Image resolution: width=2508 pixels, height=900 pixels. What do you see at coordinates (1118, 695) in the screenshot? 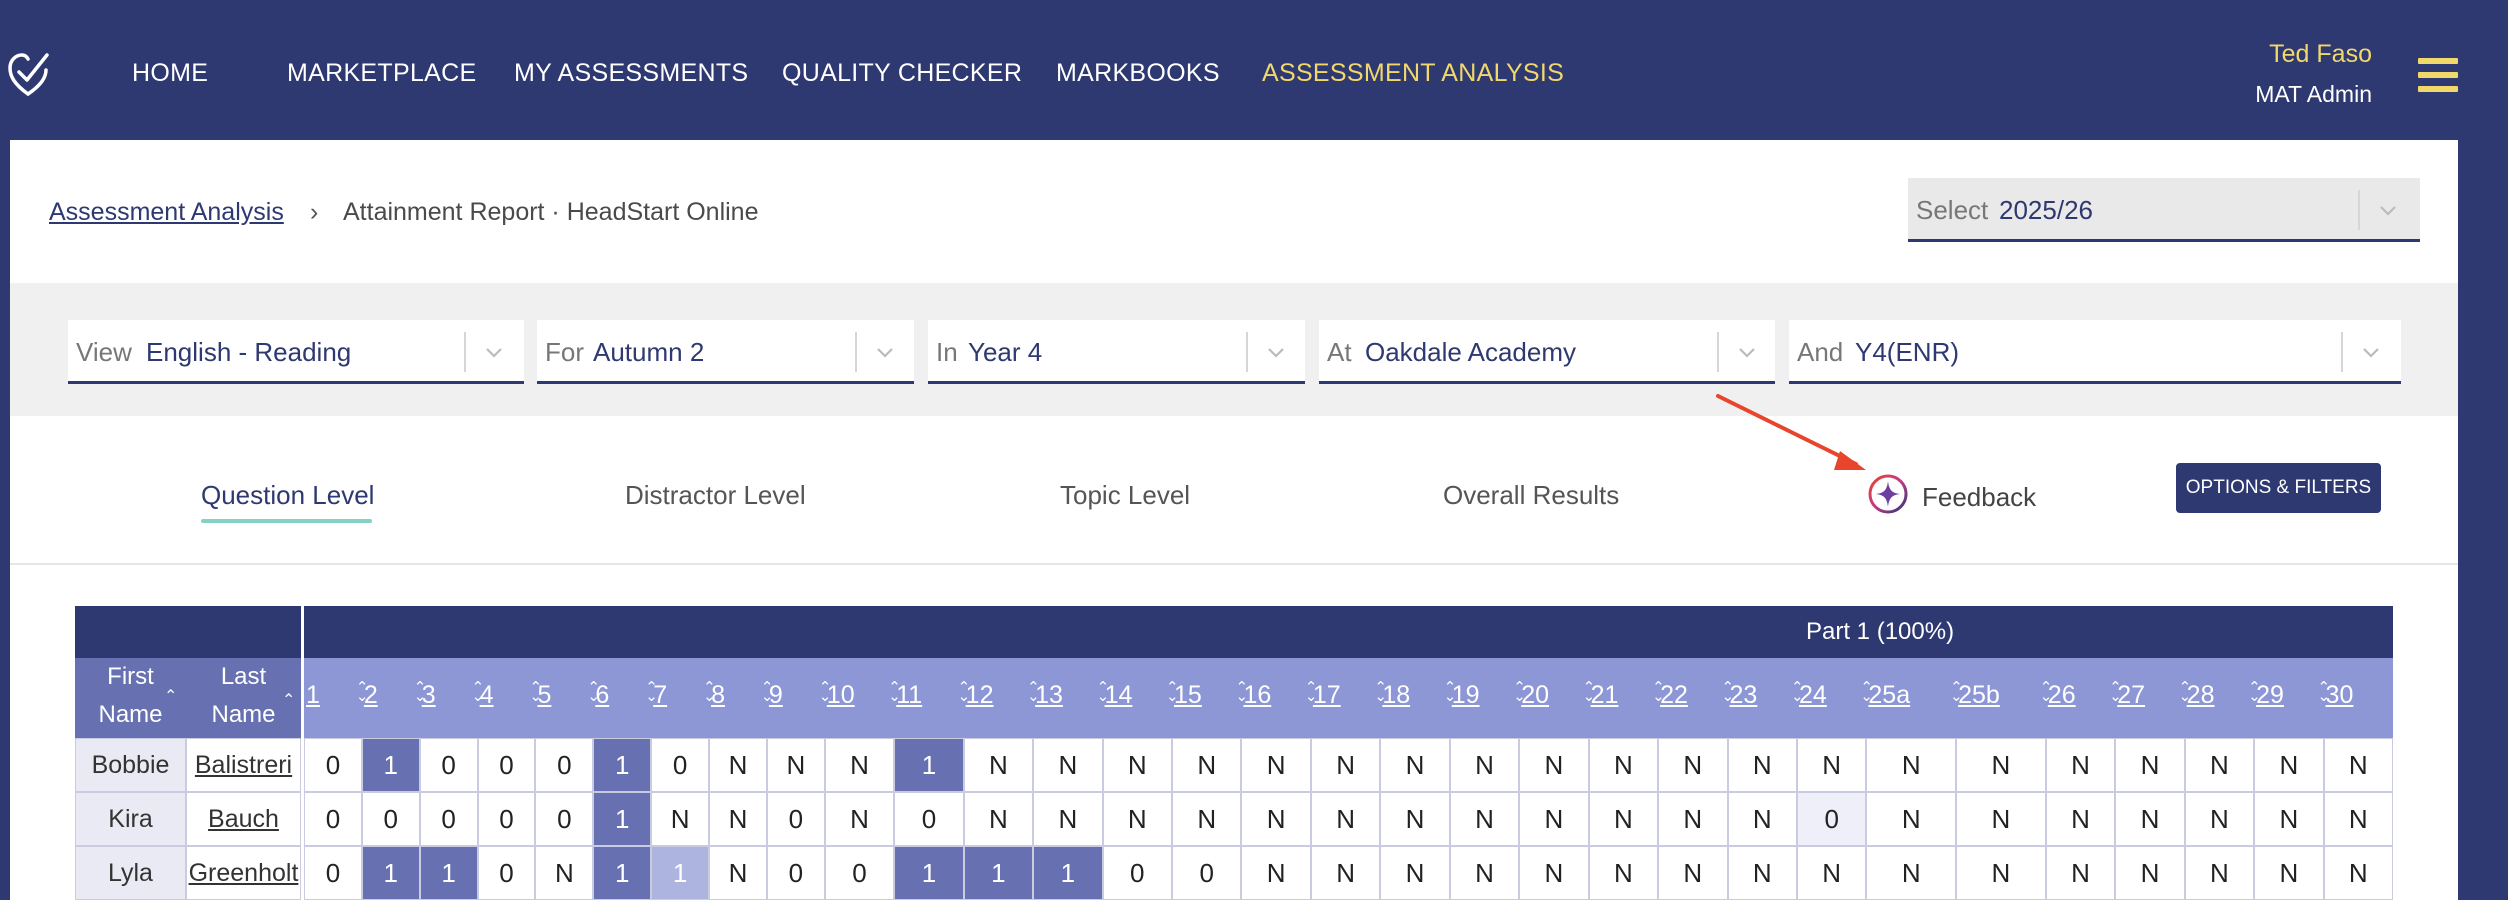
I see `question-header-14: 14` at bounding box center [1118, 695].